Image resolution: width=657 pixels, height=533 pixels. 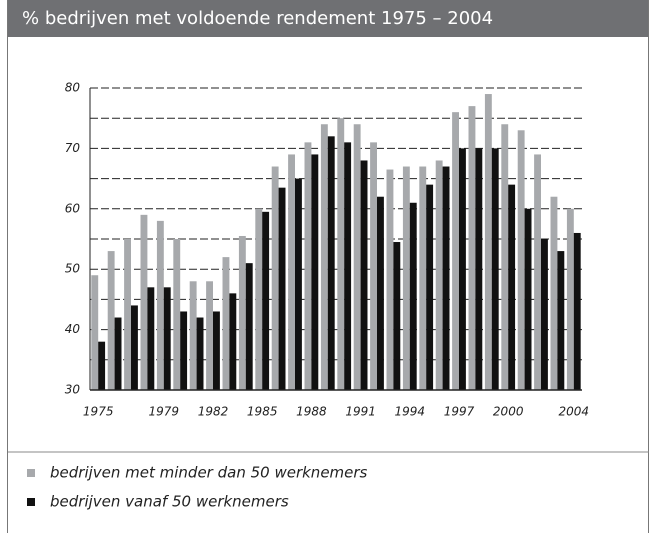 I want to click on x-tick-label: 1985, so click(x=262, y=412).